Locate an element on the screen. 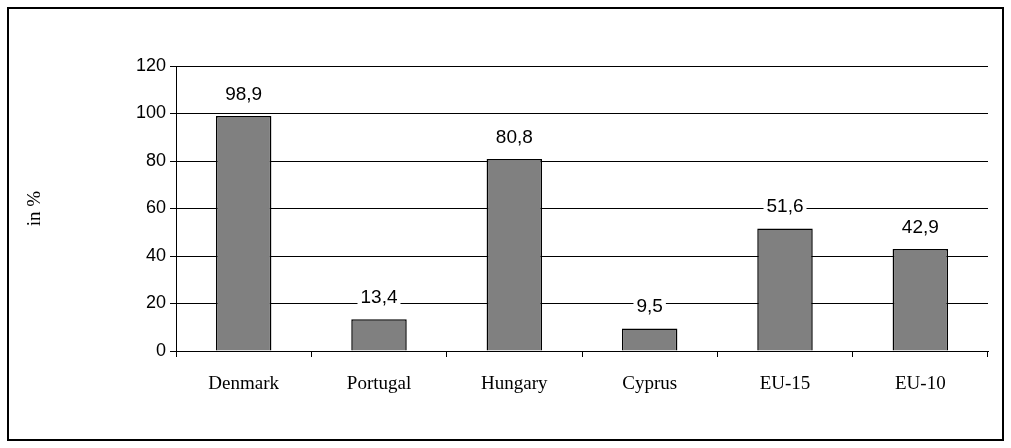 This screenshot has height=448, width=1011. data-label: 13,4 is located at coordinates (379, 296).